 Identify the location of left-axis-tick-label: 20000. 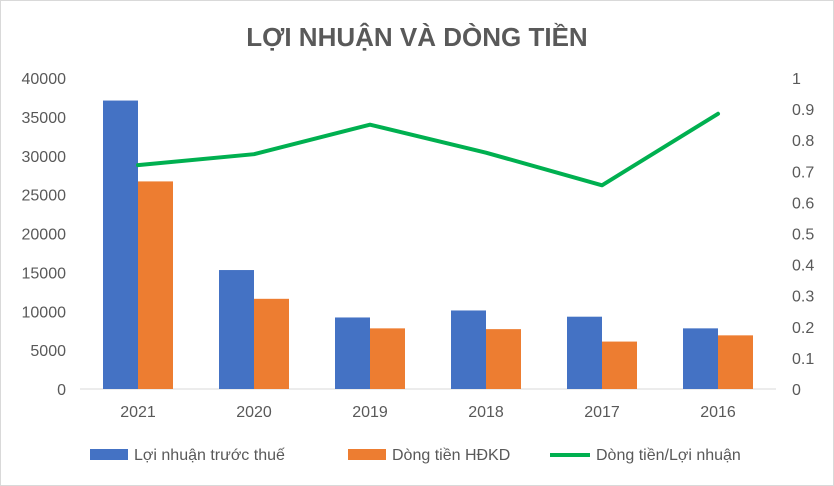
(44, 235).